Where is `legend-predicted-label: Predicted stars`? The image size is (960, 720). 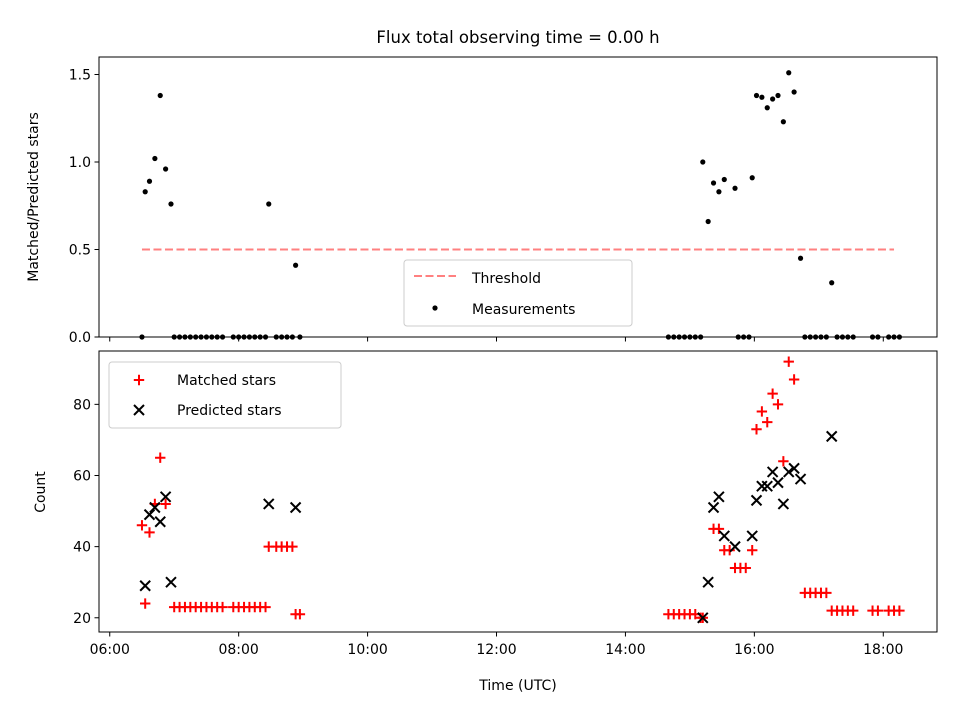 legend-predicted-label: Predicted stars is located at coordinates (229, 411).